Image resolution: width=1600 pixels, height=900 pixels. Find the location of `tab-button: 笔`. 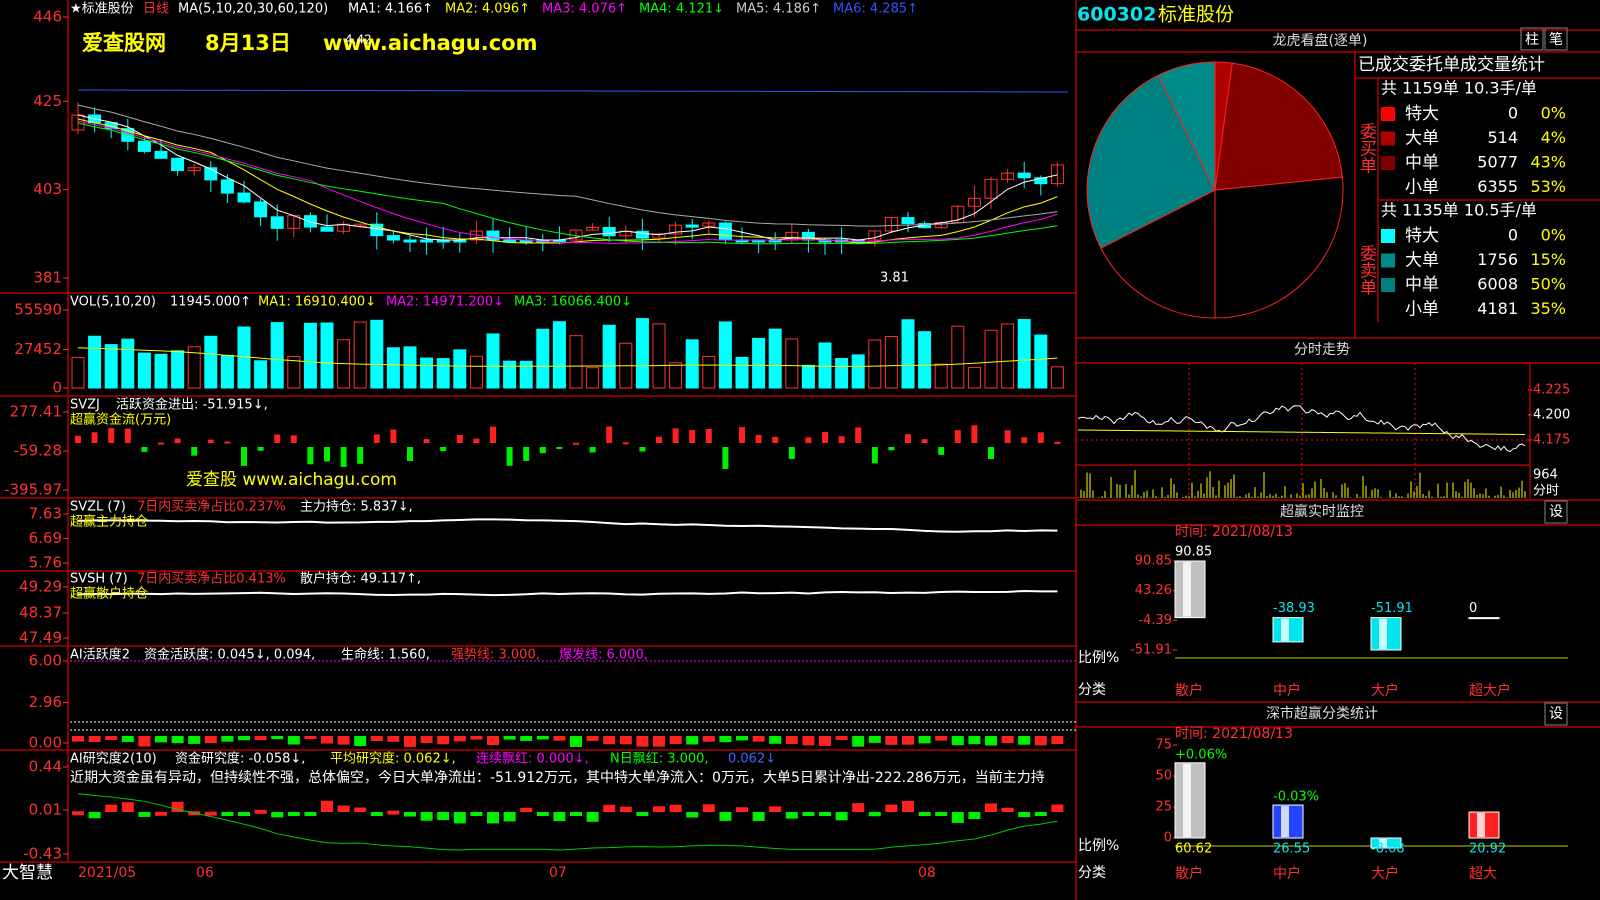

tab-button: 笔 is located at coordinates (1556, 40).